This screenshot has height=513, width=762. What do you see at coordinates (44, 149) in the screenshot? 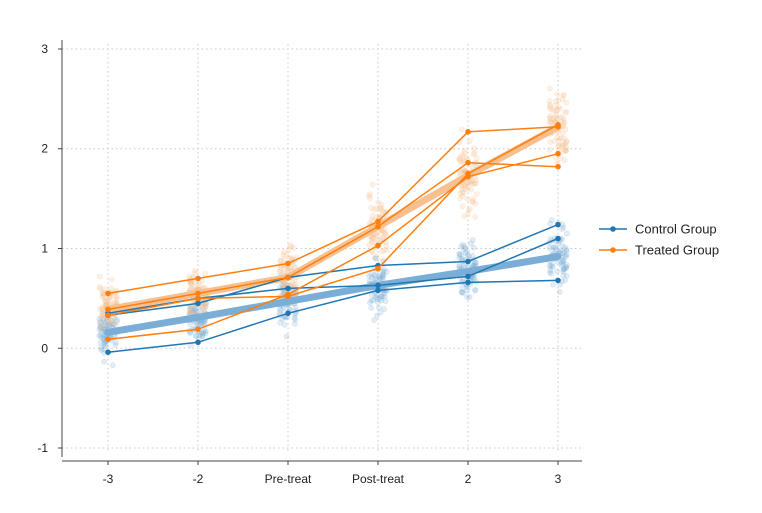
I see `y-tick-label: 2` at bounding box center [44, 149].